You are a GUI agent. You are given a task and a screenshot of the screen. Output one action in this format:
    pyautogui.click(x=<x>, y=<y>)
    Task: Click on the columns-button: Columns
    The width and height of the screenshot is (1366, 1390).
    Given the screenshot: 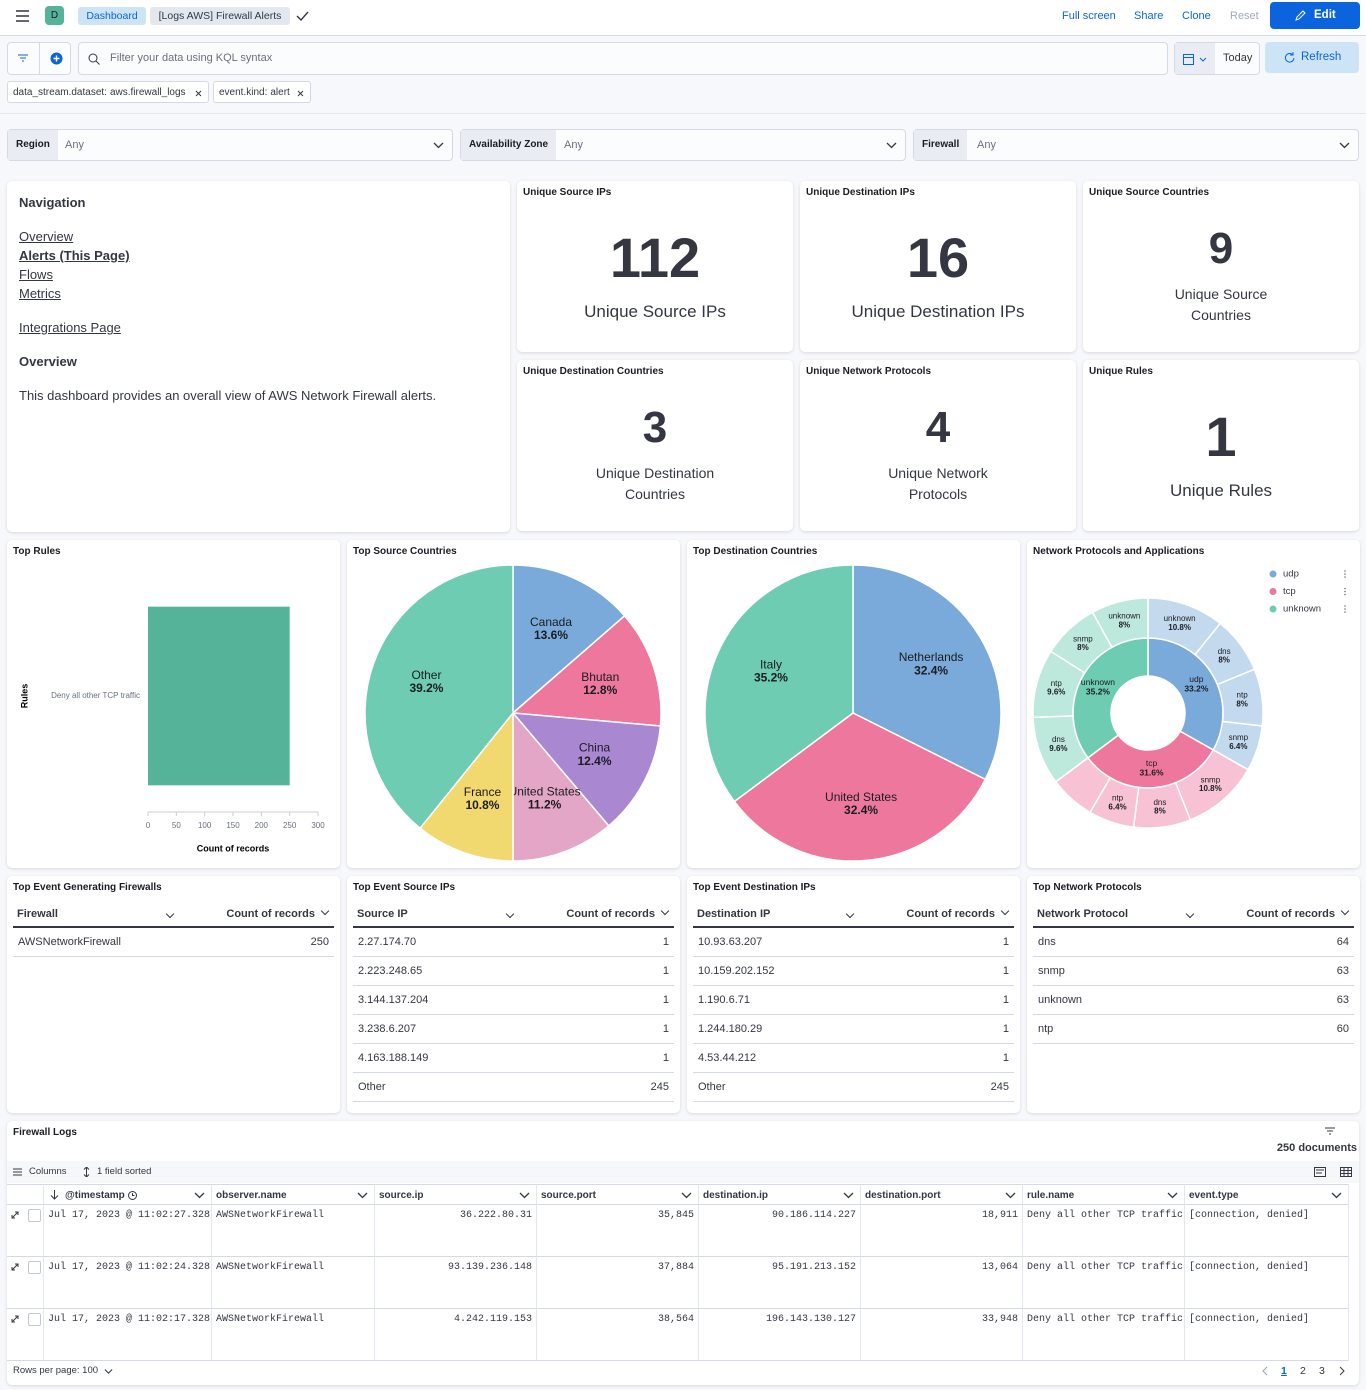 What is the action you would take?
    pyautogui.click(x=48, y=1171)
    